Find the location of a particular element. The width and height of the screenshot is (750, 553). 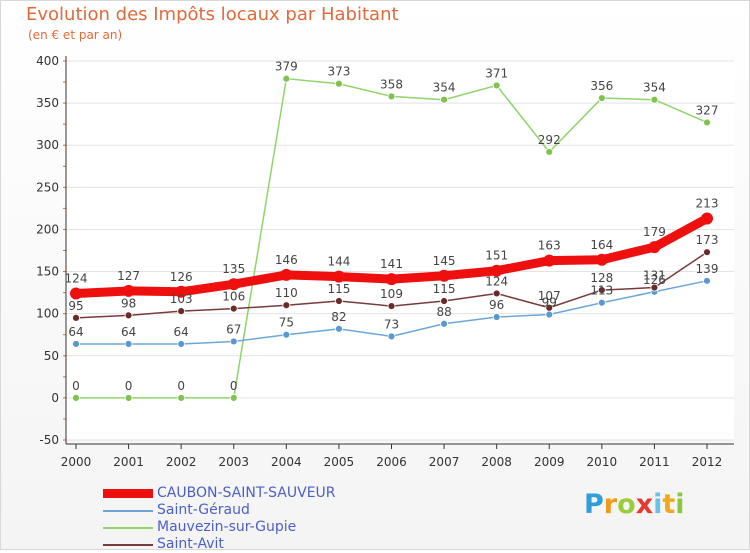

data-label-caubon-saint-sauveur: 151 is located at coordinates (496, 256).